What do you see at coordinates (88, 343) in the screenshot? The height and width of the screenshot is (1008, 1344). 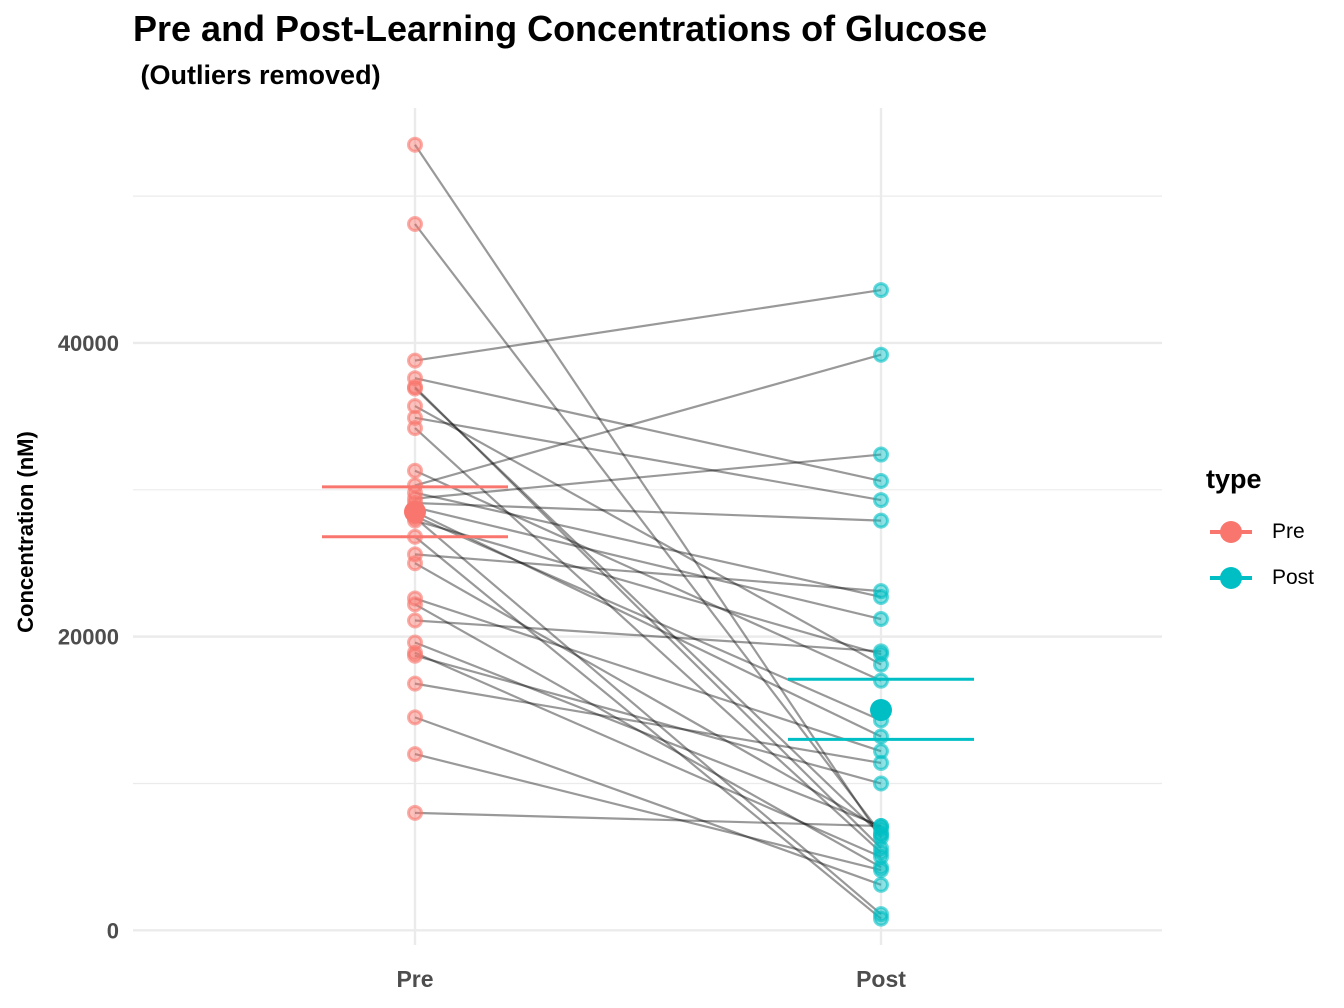 I see `y-tick-label: 40000` at bounding box center [88, 343].